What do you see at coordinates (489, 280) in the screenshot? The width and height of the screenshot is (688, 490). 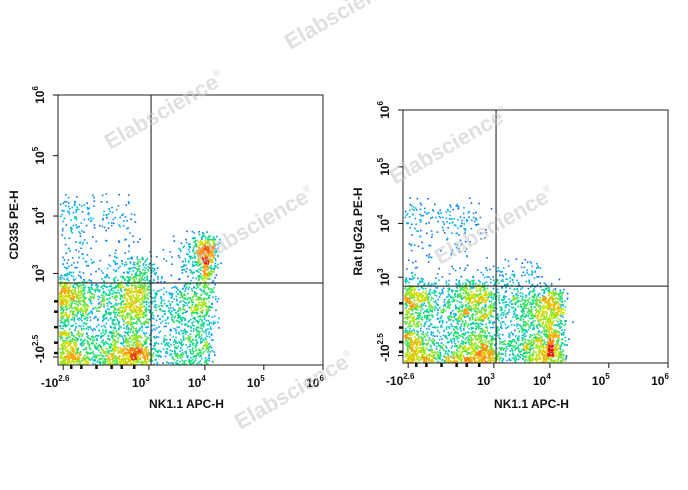 I see `event-dots` at bounding box center [489, 280].